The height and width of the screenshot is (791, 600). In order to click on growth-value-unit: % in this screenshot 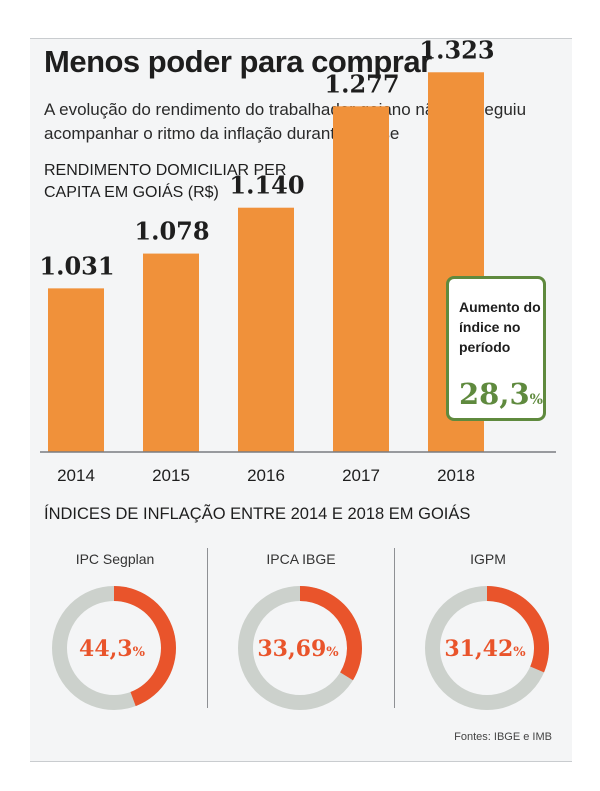, I will do `click(536, 400)`.